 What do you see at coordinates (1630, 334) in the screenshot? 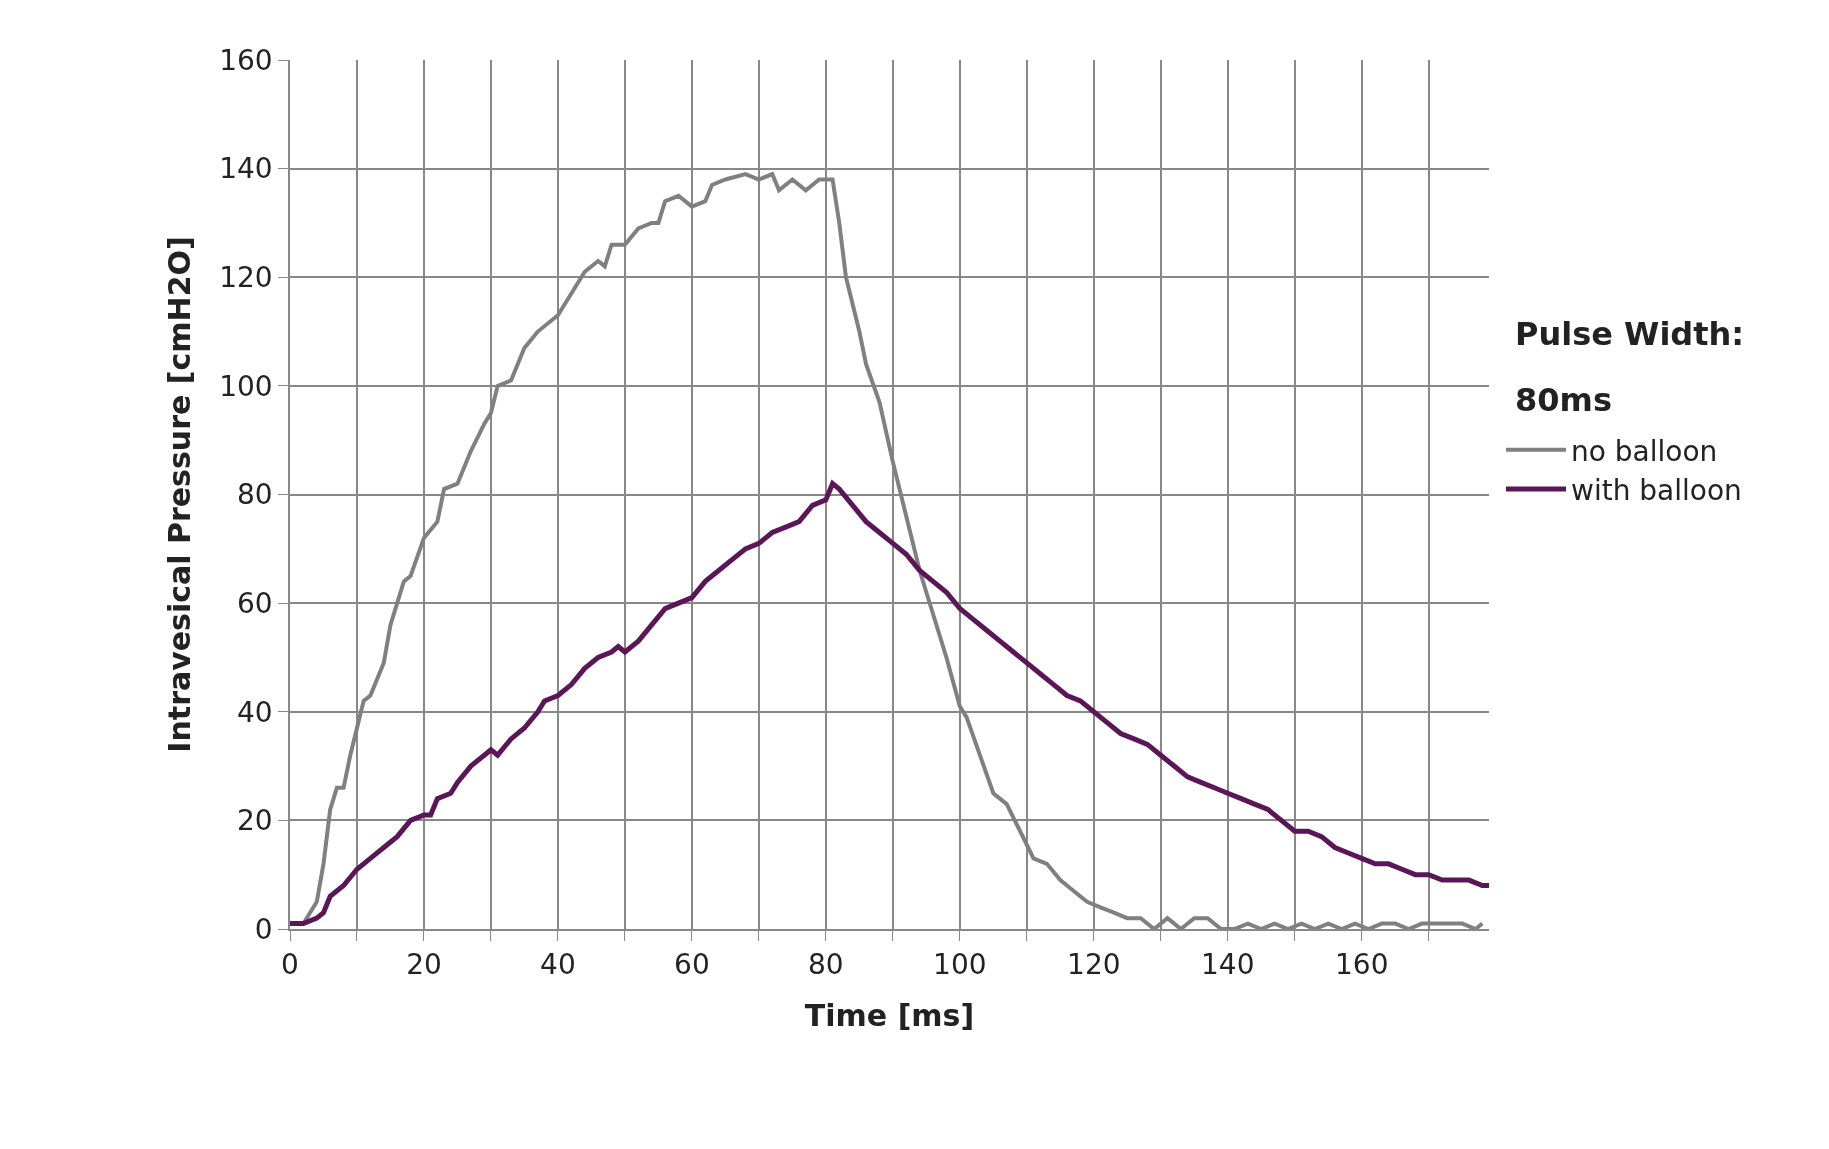
I see `legend-title: Pulse Width:` at bounding box center [1630, 334].